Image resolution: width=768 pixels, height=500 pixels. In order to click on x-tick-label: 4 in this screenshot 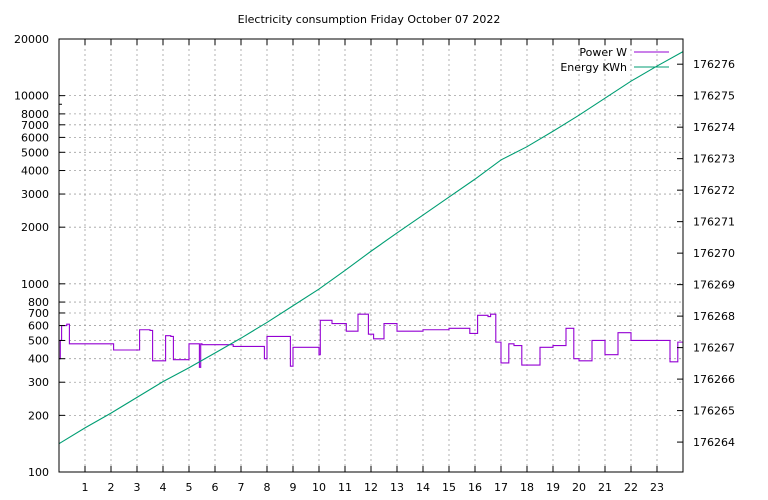, I will do `click(163, 487)`.